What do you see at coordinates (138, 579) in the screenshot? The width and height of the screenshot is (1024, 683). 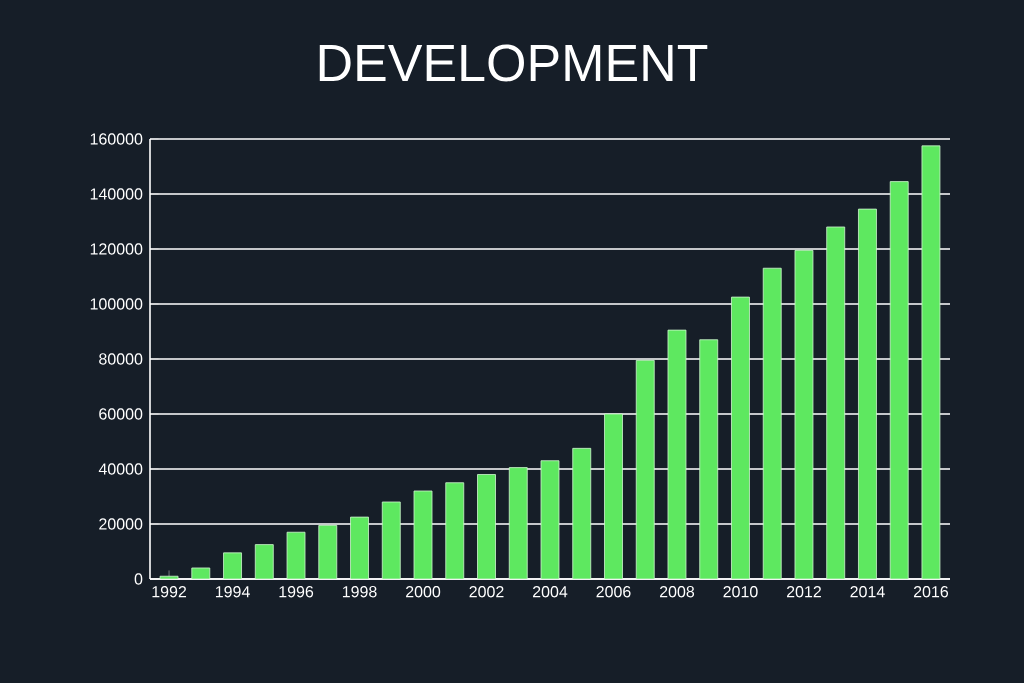 I see `y-tick-label: 0` at bounding box center [138, 579].